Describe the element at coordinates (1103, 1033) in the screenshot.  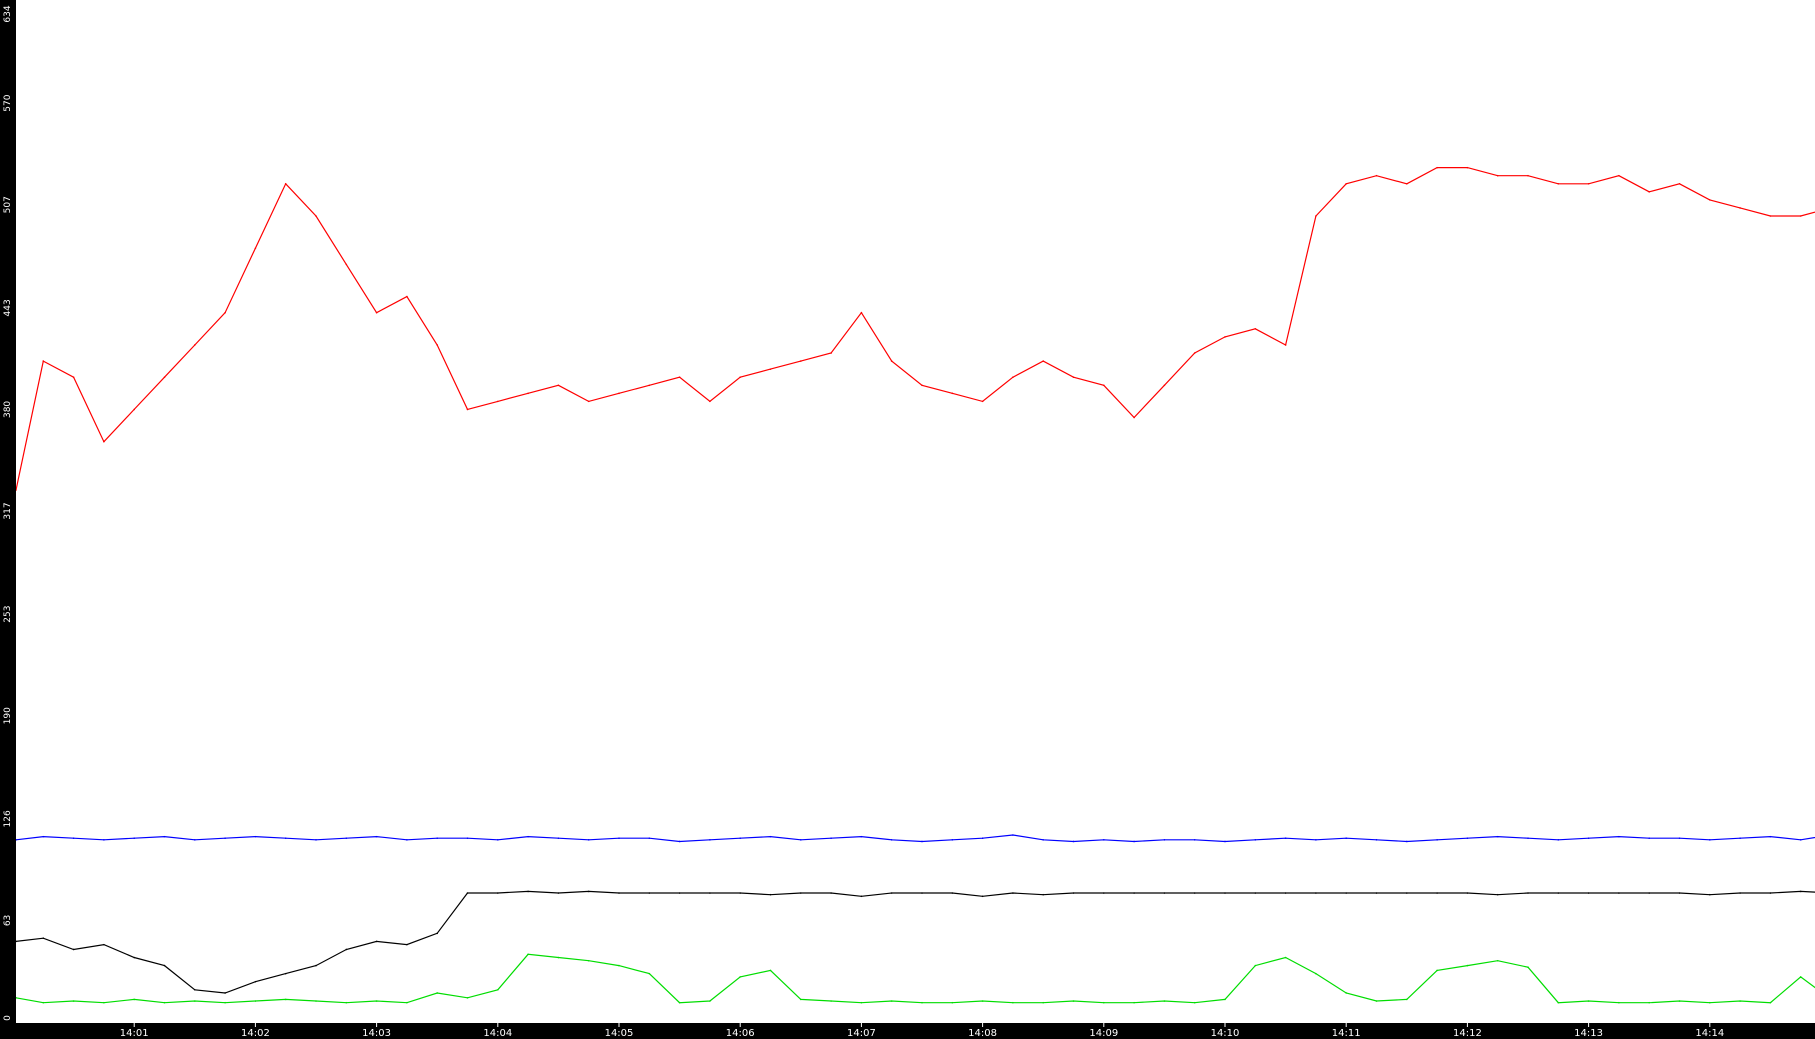
I see `x-tick-label: 14:09` at that location.